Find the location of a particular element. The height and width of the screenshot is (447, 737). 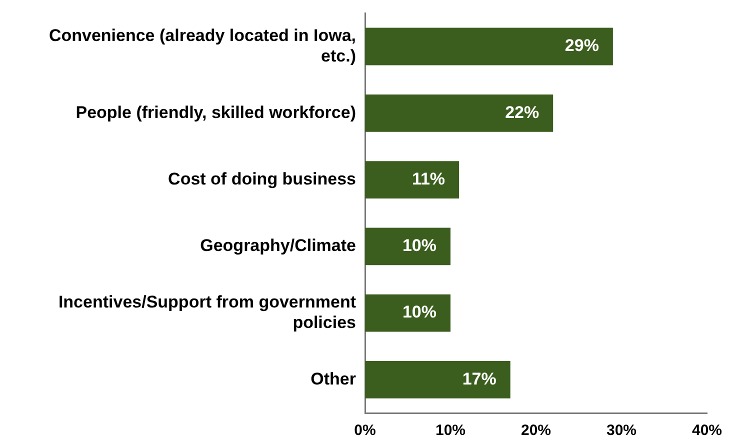

y-tick-label: People (friendly, skilled workforce) is located at coordinates (216, 112).